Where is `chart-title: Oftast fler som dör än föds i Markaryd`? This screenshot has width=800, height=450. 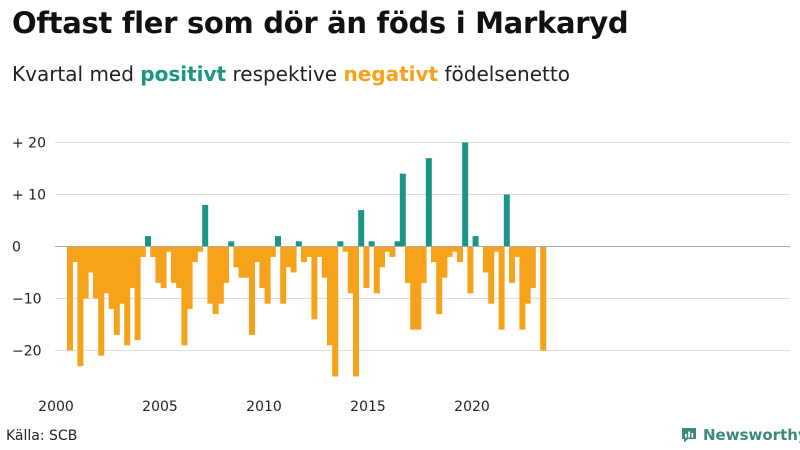
chart-title: Oftast fler som dör än föds i Markaryd is located at coordinates (320, 23).